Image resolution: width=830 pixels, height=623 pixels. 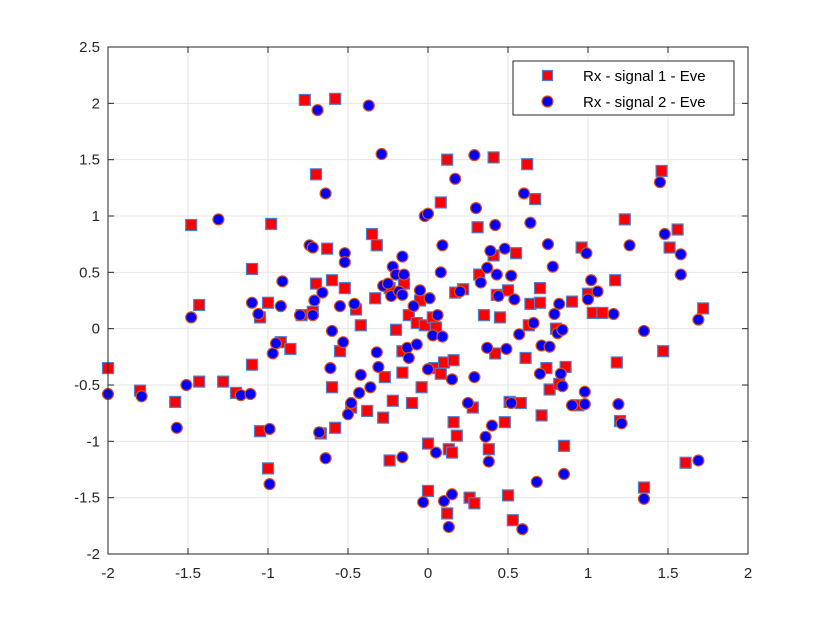 I want to click on y-tick-label: 0.5, so click(x=89, y=272).